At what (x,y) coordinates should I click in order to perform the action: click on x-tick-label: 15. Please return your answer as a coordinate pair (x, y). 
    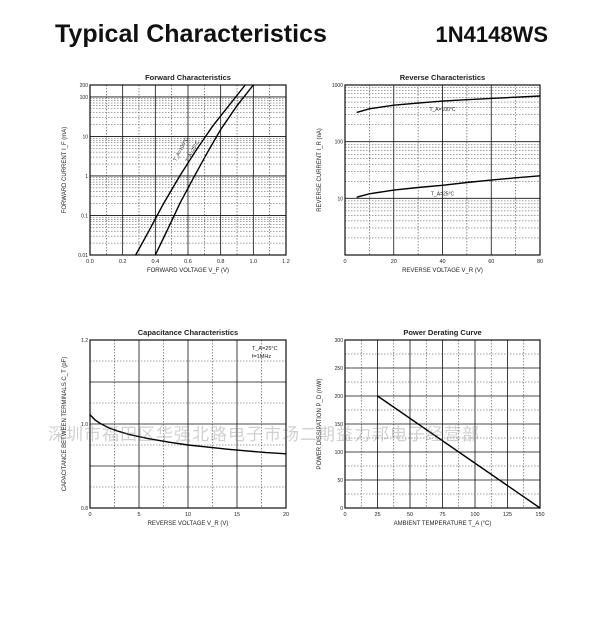
    Looking at the image, I should click on (237, 515).